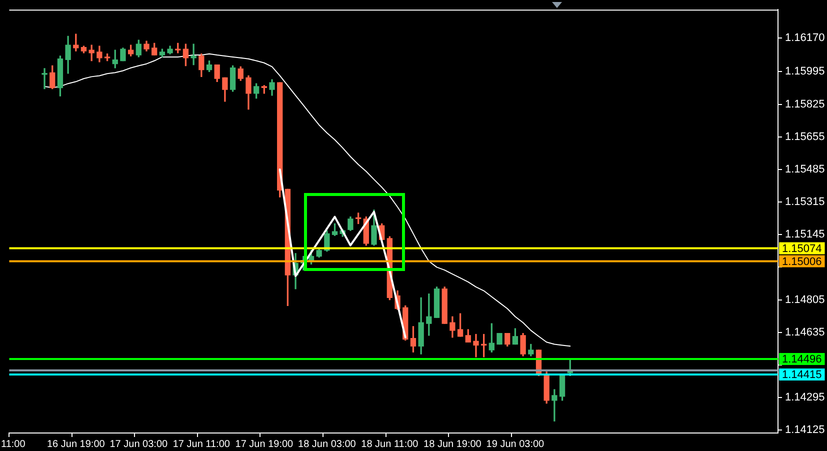 The width and height of the screenshot is (827, 451). I want to click on y-tick-label: 1.15825, so click(805, 104).